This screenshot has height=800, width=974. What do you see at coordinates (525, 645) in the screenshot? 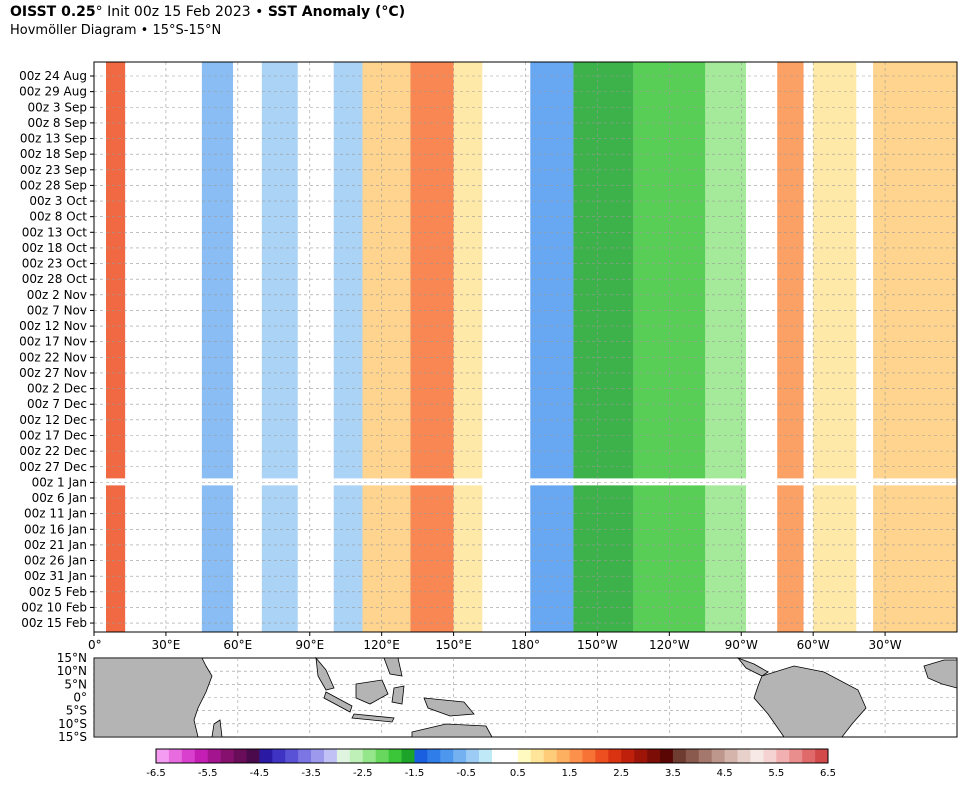
I see `x-tick-label: 180°` at bounding box center [525, 645].